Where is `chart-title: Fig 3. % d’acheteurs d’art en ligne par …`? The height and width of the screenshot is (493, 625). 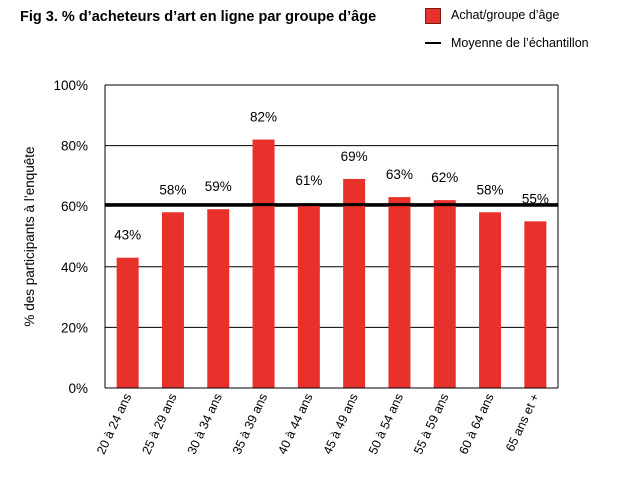 chart-title: Fig 3. % d’acheteurs d’art en ligne par … is located at coordinates (198, 17).